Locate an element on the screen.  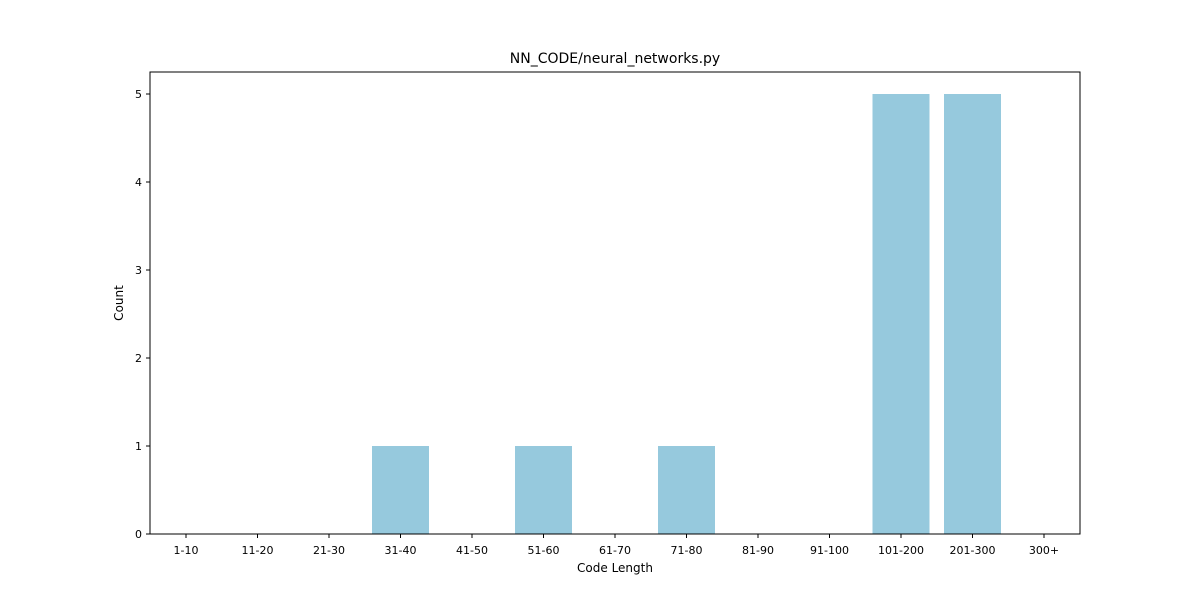
x-tick-label: 71-80 is located at coordinates (687, 550).